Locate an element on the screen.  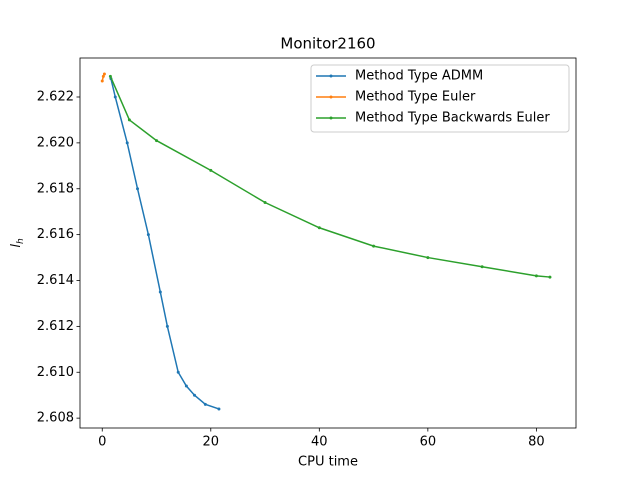
x-tick-label: 40 is located at coordinates (319, 442).